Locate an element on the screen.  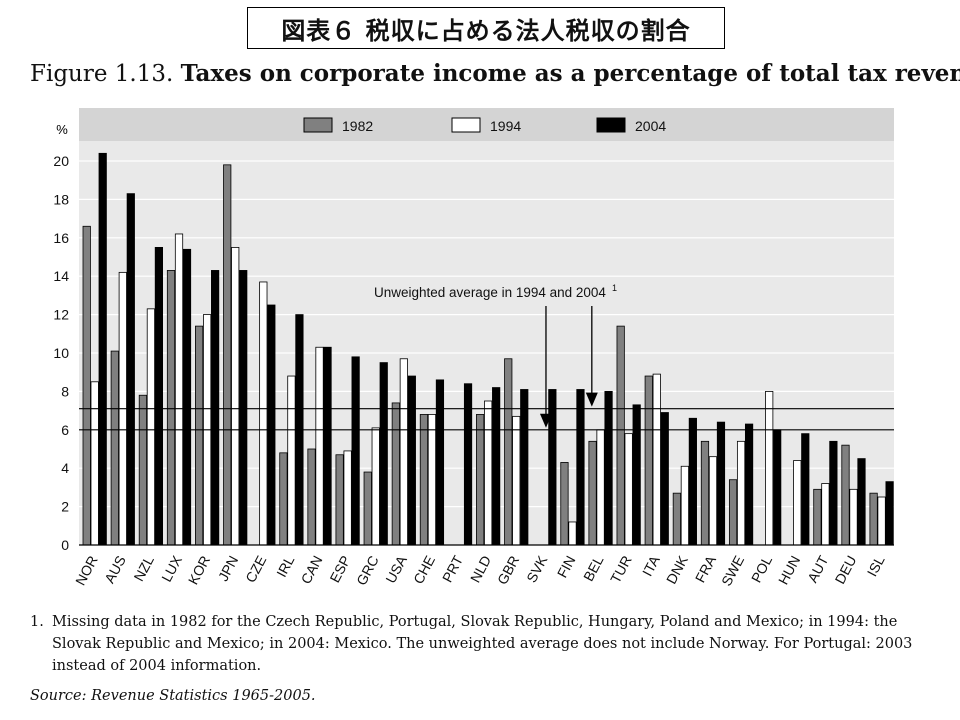
x-tick-label: NLD is located at coordinates (480, 569).